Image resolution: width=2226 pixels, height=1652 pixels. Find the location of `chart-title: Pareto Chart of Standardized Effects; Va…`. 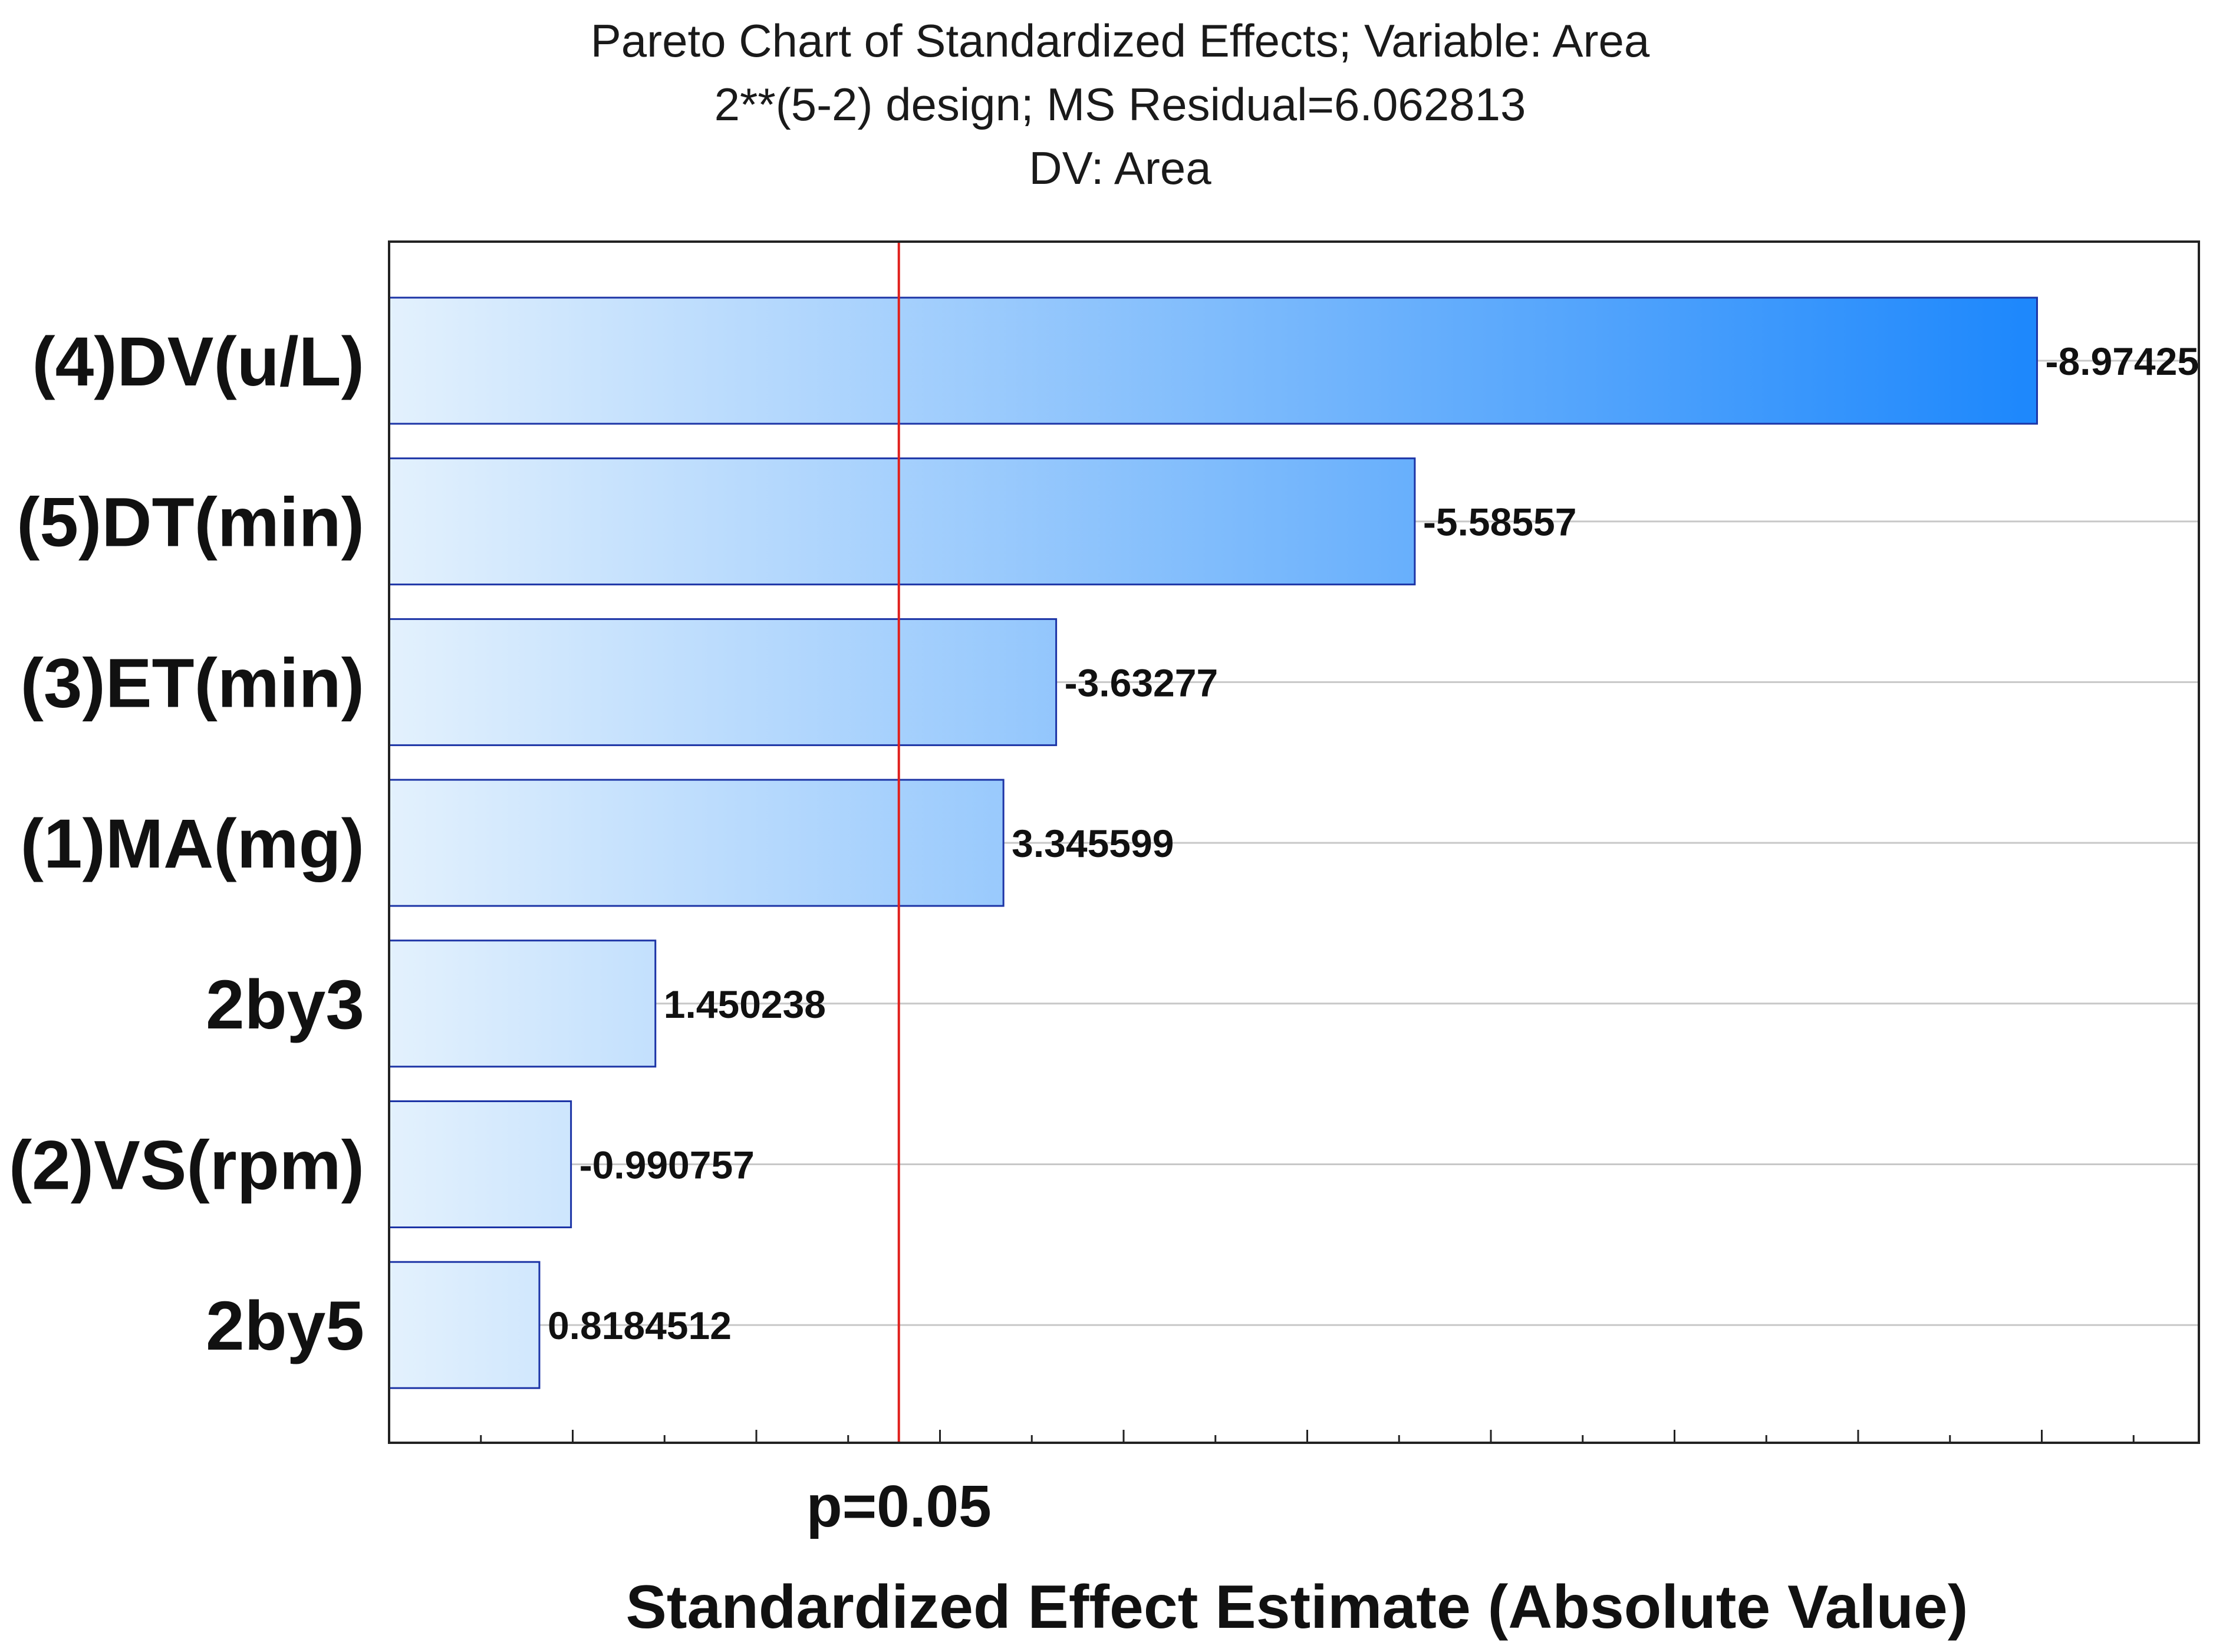

chart-title: Pareto Chart of Standardized Effects; Va… is located at coordinates (1120, 105).